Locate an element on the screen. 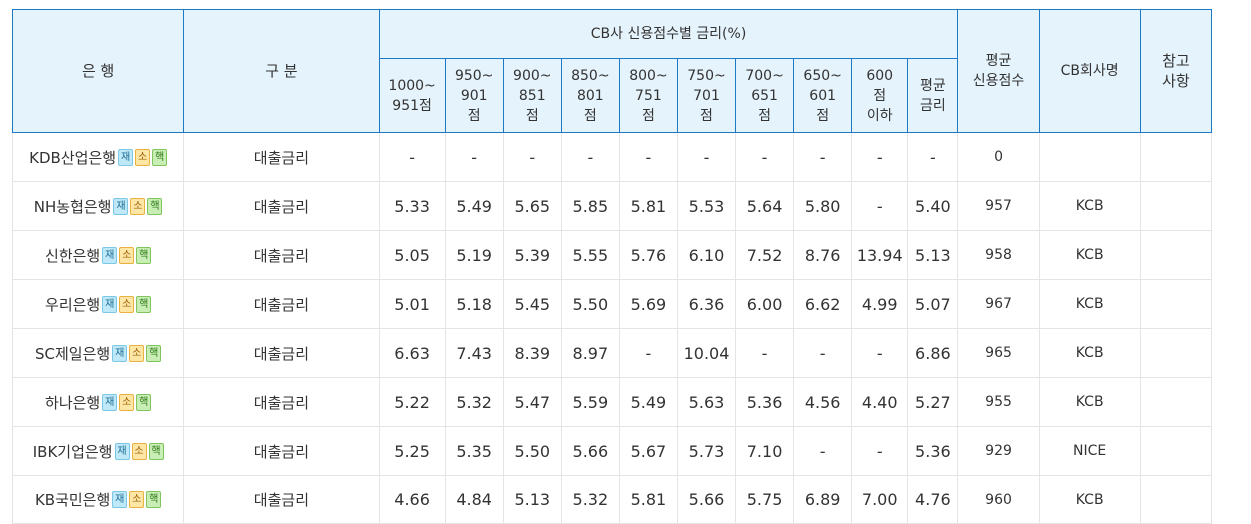 This screenshot has height=524, width=1251. rate-cell: 10.04 is located at coordinates (706, 353).